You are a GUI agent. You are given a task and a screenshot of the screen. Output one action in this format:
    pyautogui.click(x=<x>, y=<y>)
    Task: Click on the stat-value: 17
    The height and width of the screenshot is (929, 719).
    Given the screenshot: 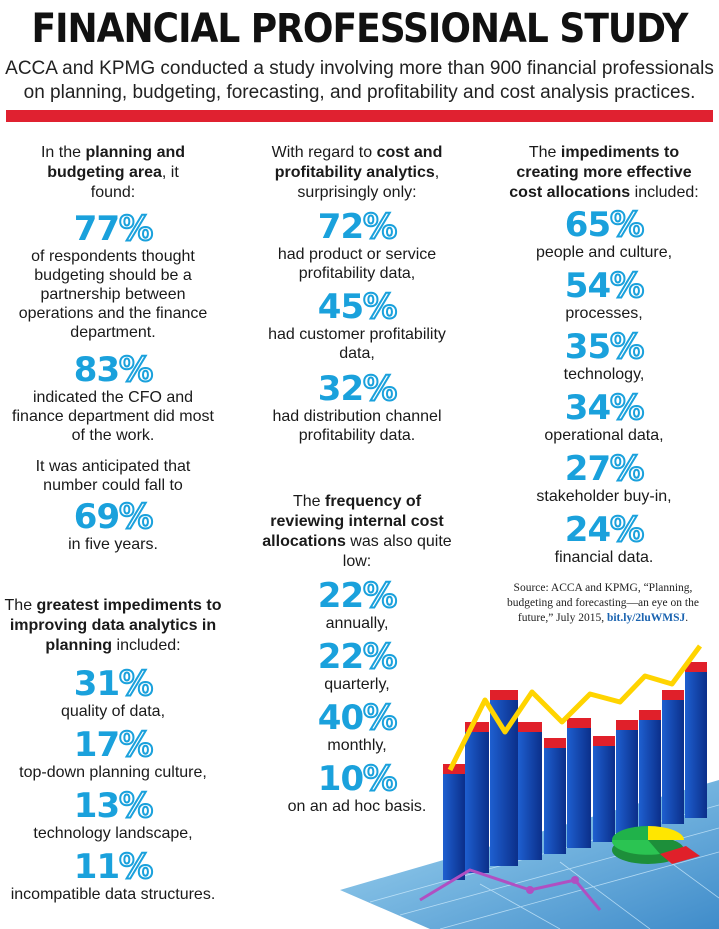 What is the action you would take?
    pyautogui.click(x=96, y=745)
    